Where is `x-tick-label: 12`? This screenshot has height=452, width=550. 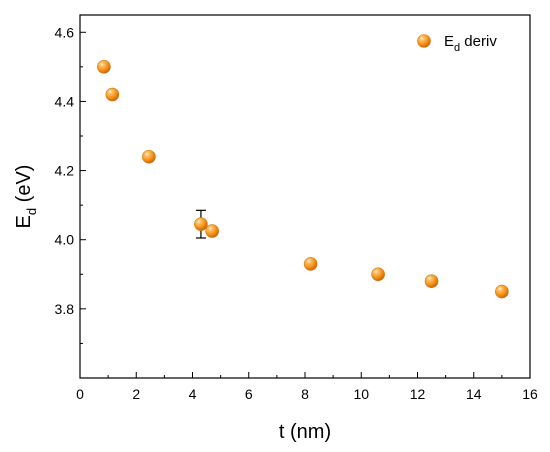 x-tick-label: 12 is located at coordinates (418, 394).